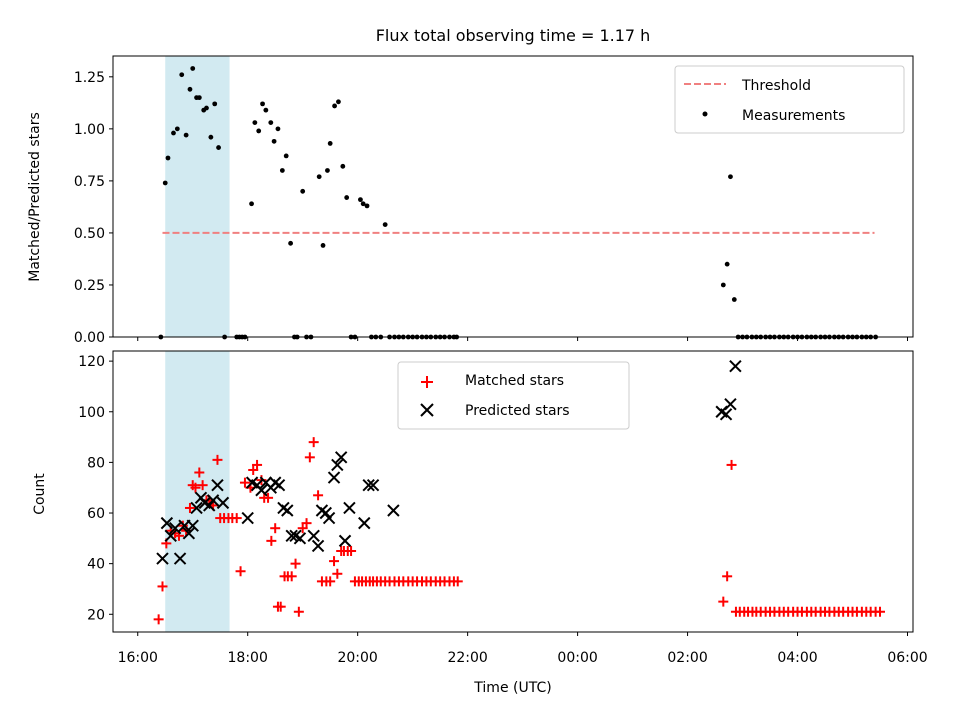  What do you see at coordinates (35, 197) in the screenshot?
I see `top-y-axis-label: Matched/Predicted stars` at bounding box center [35, 197].